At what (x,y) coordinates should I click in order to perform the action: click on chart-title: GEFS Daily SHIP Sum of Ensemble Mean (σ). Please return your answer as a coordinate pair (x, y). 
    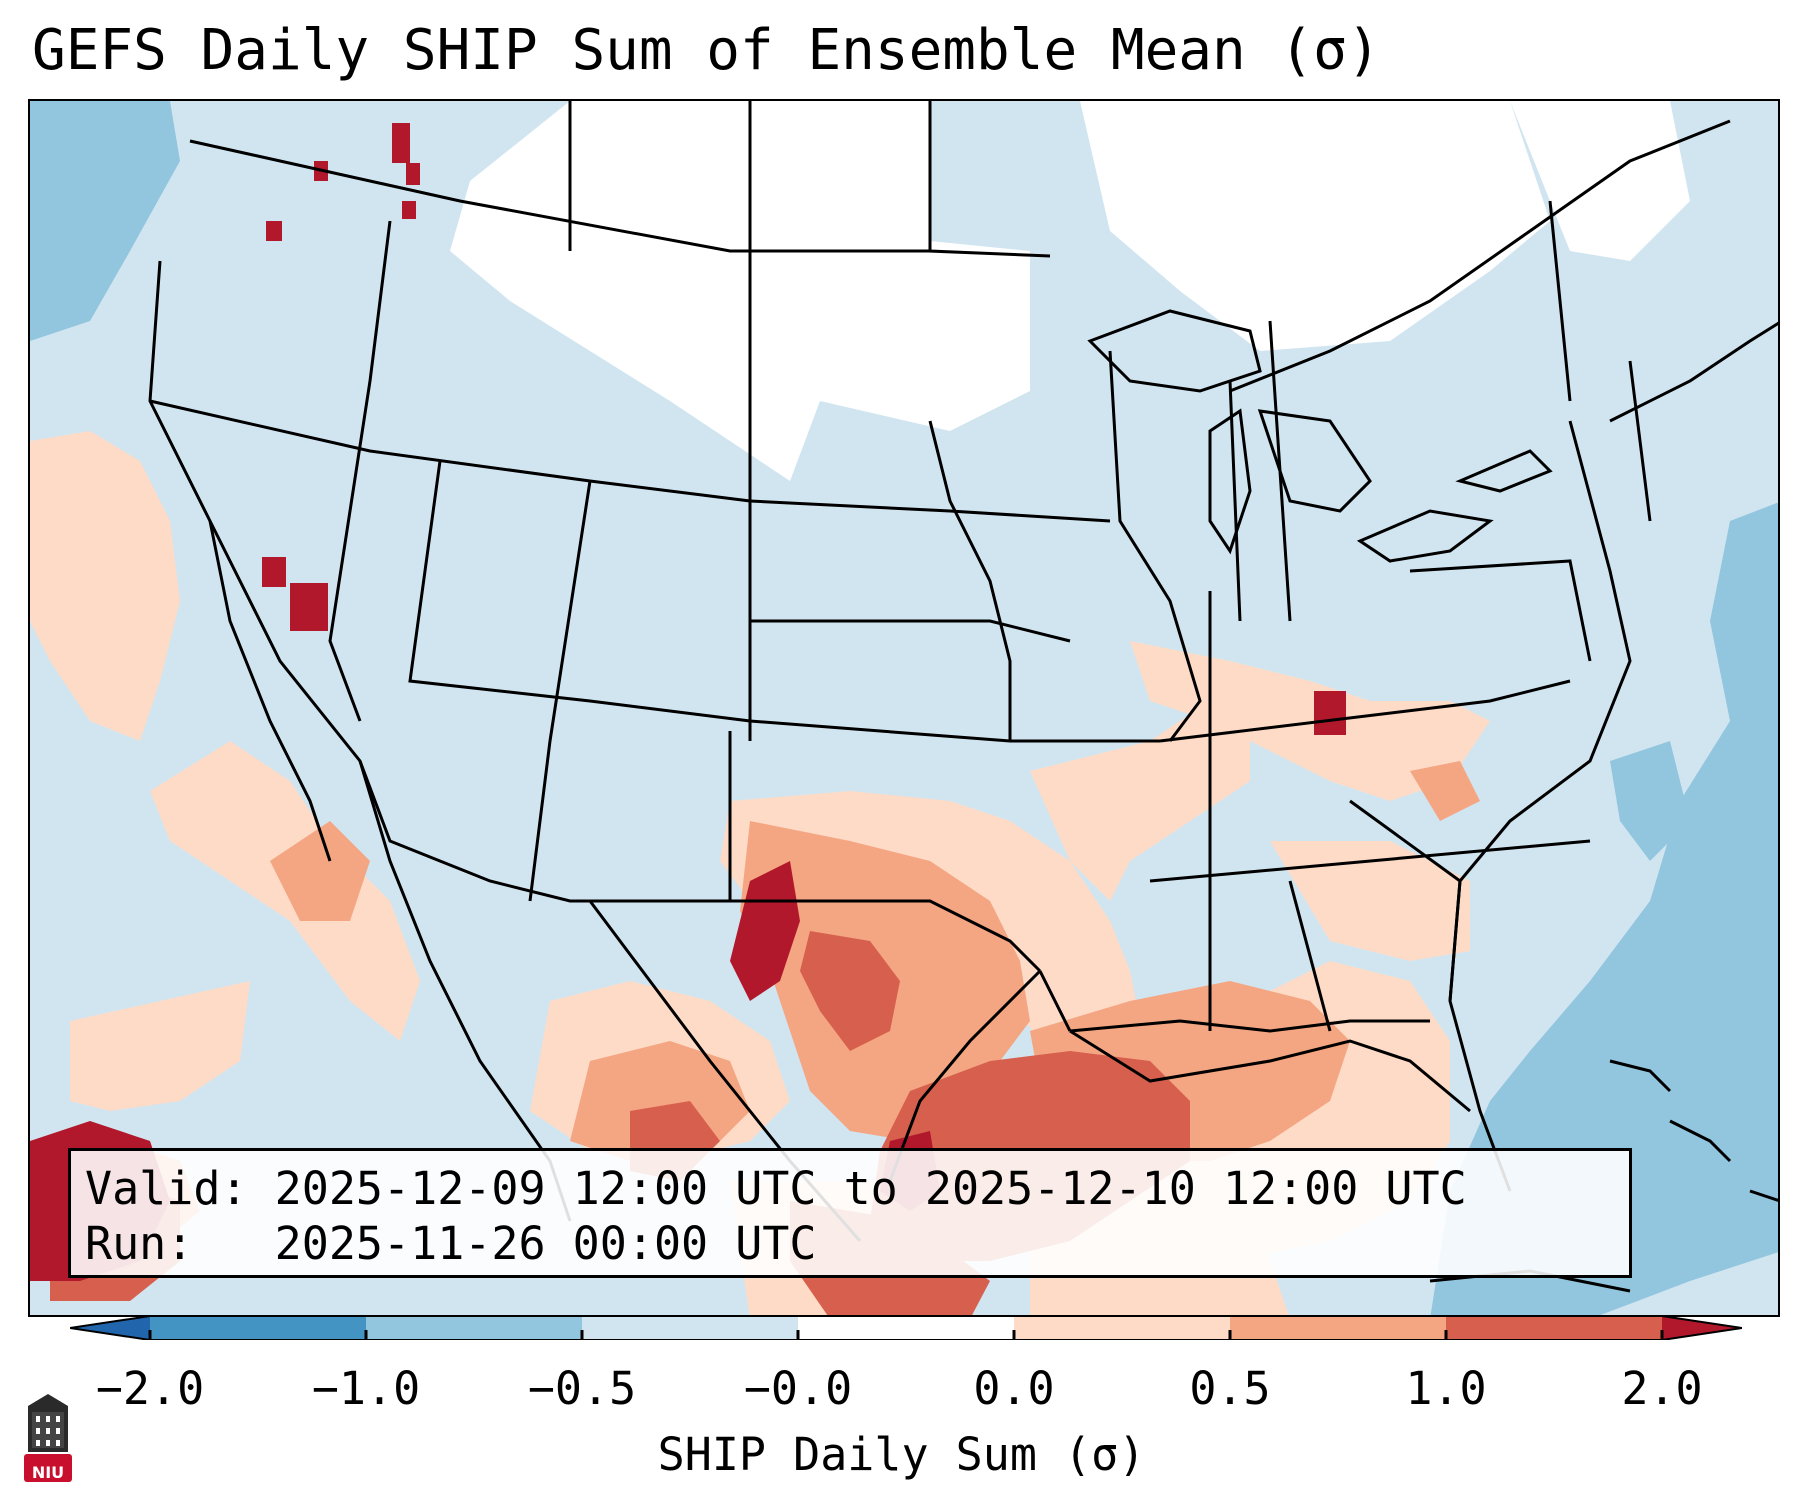
    Looking at the image, I should click on (706, 50).